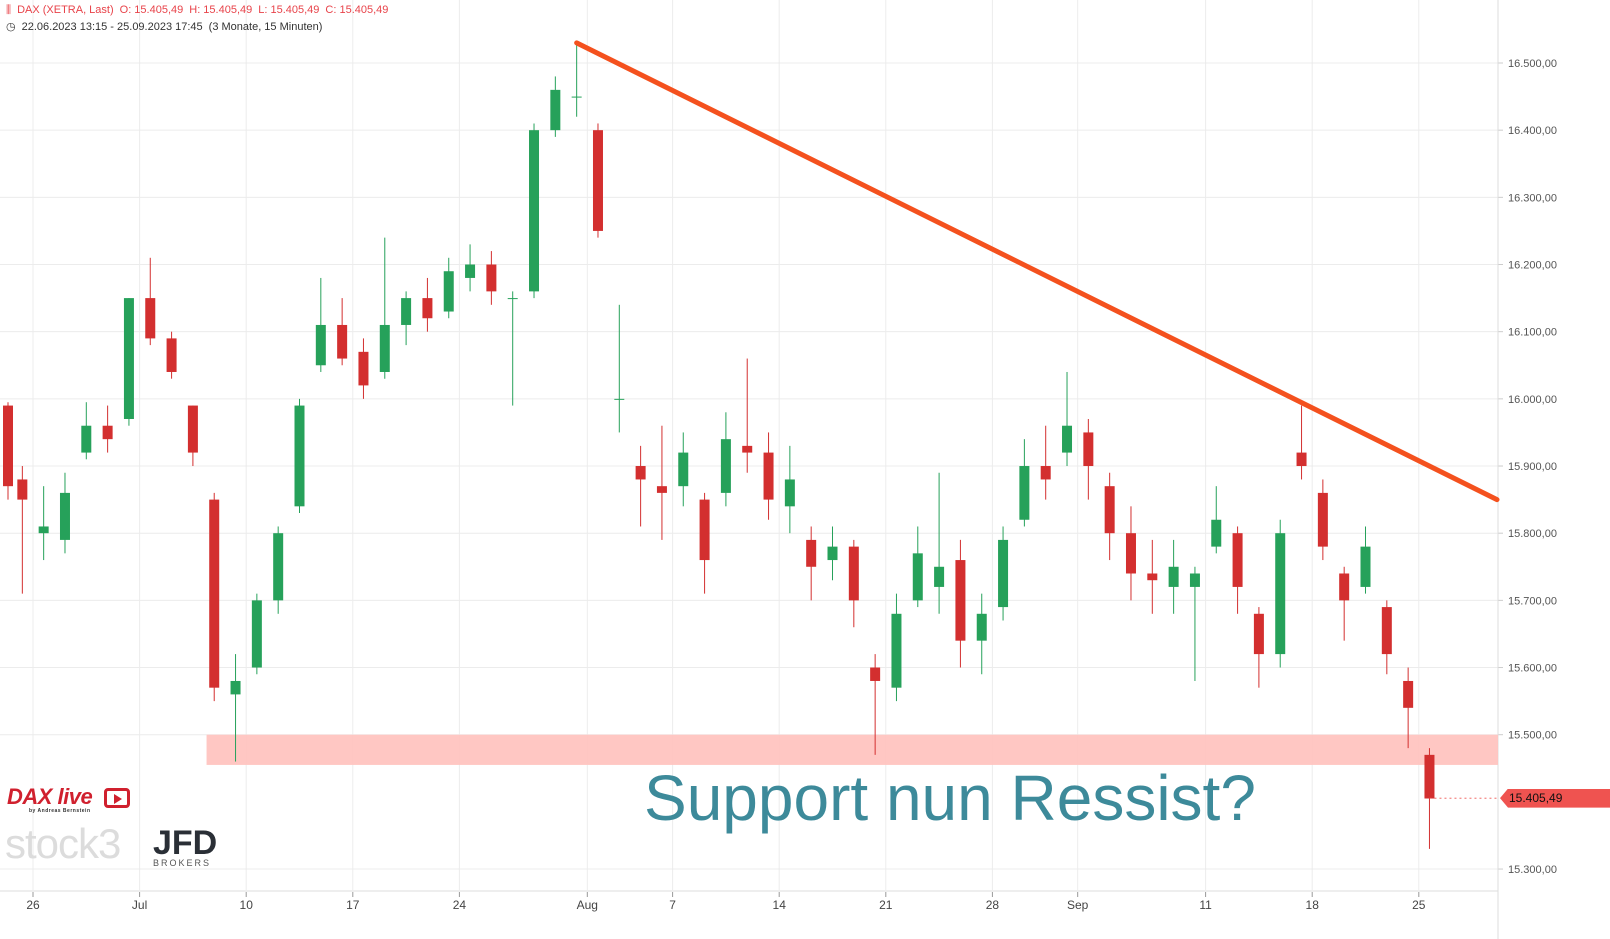 The height and width of the screenshot is (939, 1610). Describe the element at coordinates (247, 905) in the screenshot. I see `x-tick-label: 10` at that location.